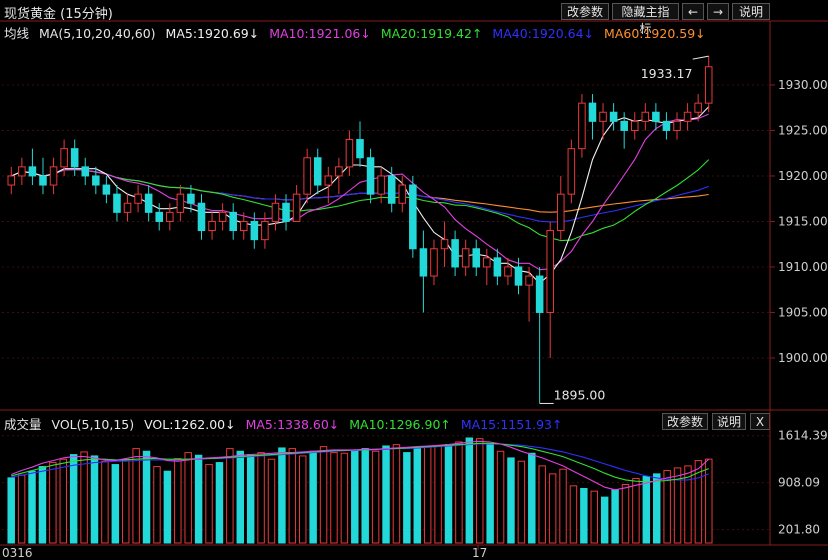 Image resolution: width=828 pixels, height=560 pixels. What do you see at coordinates (751, 11) in the screenshot?
I see `help-button: 说明` at bounding box center [751, 11].